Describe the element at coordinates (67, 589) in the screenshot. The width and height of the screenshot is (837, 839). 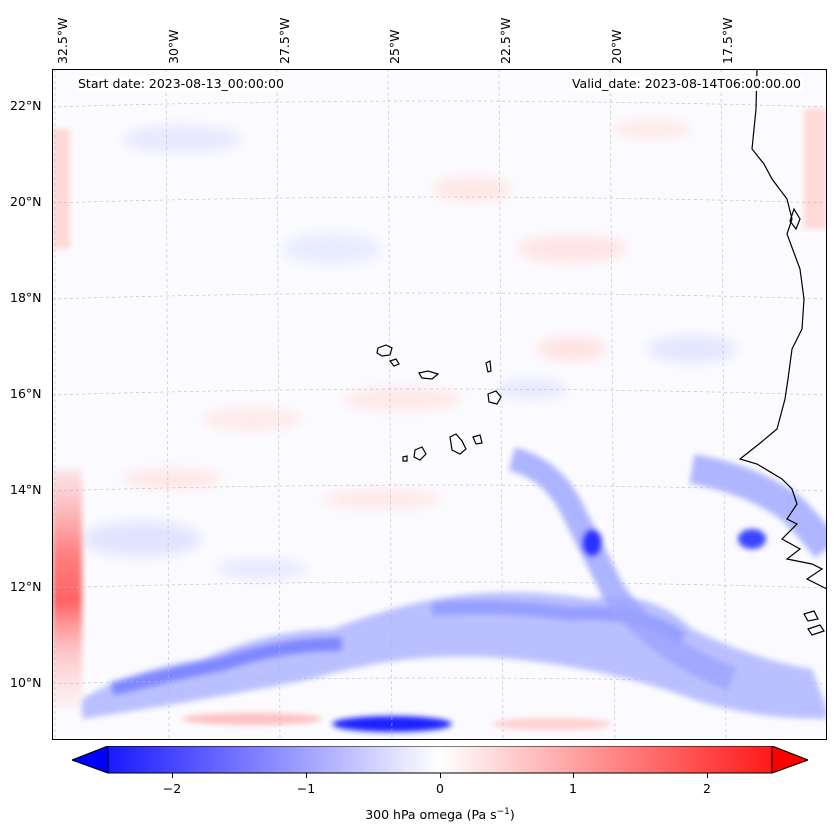
I see `red-edge-strip` at that location.